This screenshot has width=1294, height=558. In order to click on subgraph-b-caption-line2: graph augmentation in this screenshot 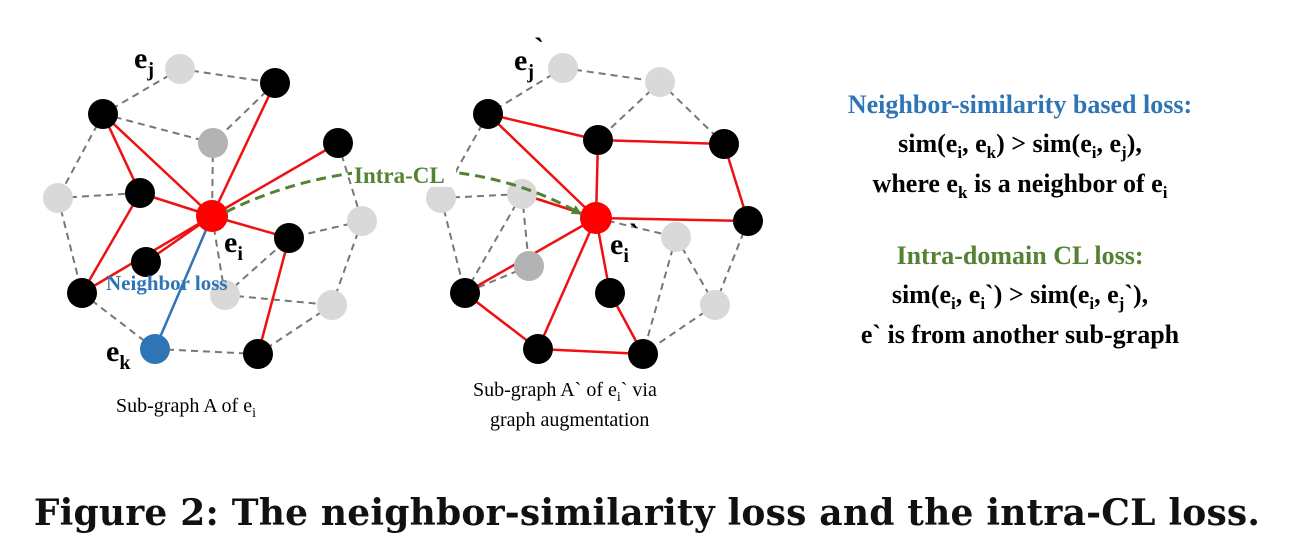, I will do `click(569, 420)`.